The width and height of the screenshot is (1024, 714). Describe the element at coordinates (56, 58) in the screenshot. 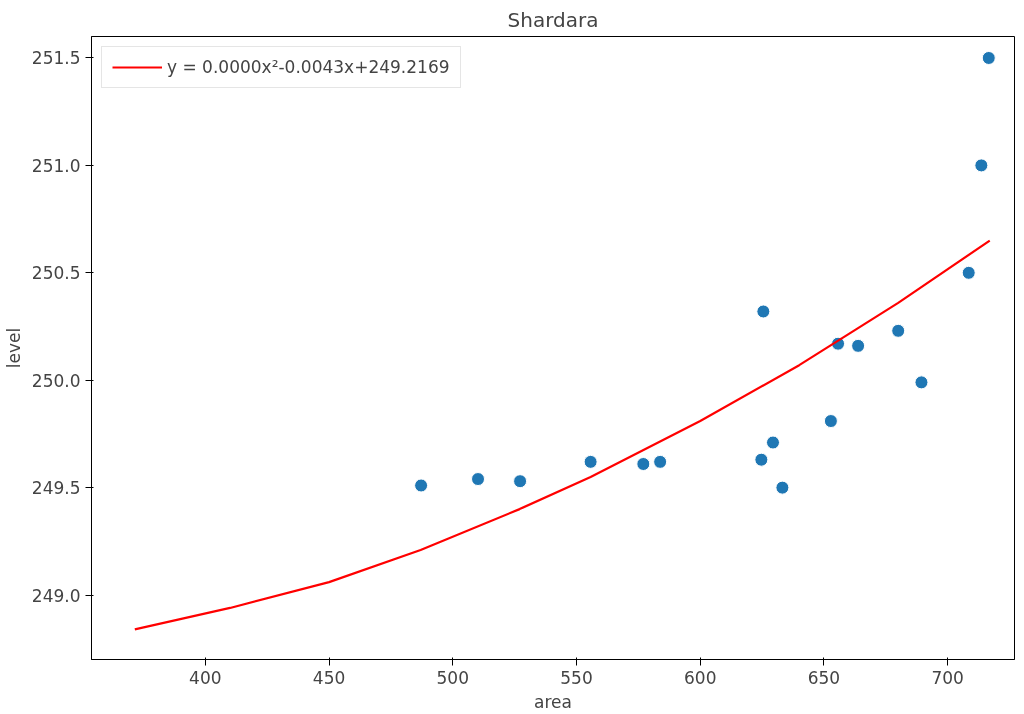

I see `y-tick-label: 251.5` at that location.